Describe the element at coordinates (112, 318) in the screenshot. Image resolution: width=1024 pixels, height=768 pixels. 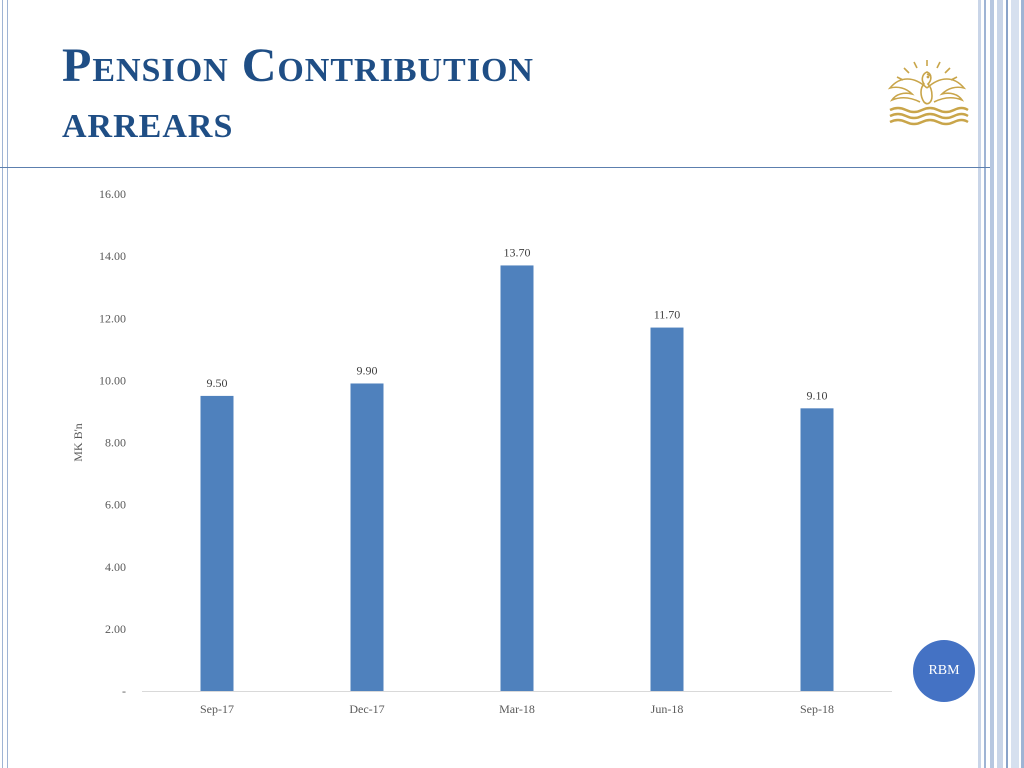
I see `y-tick-label: 12.00` at that location.